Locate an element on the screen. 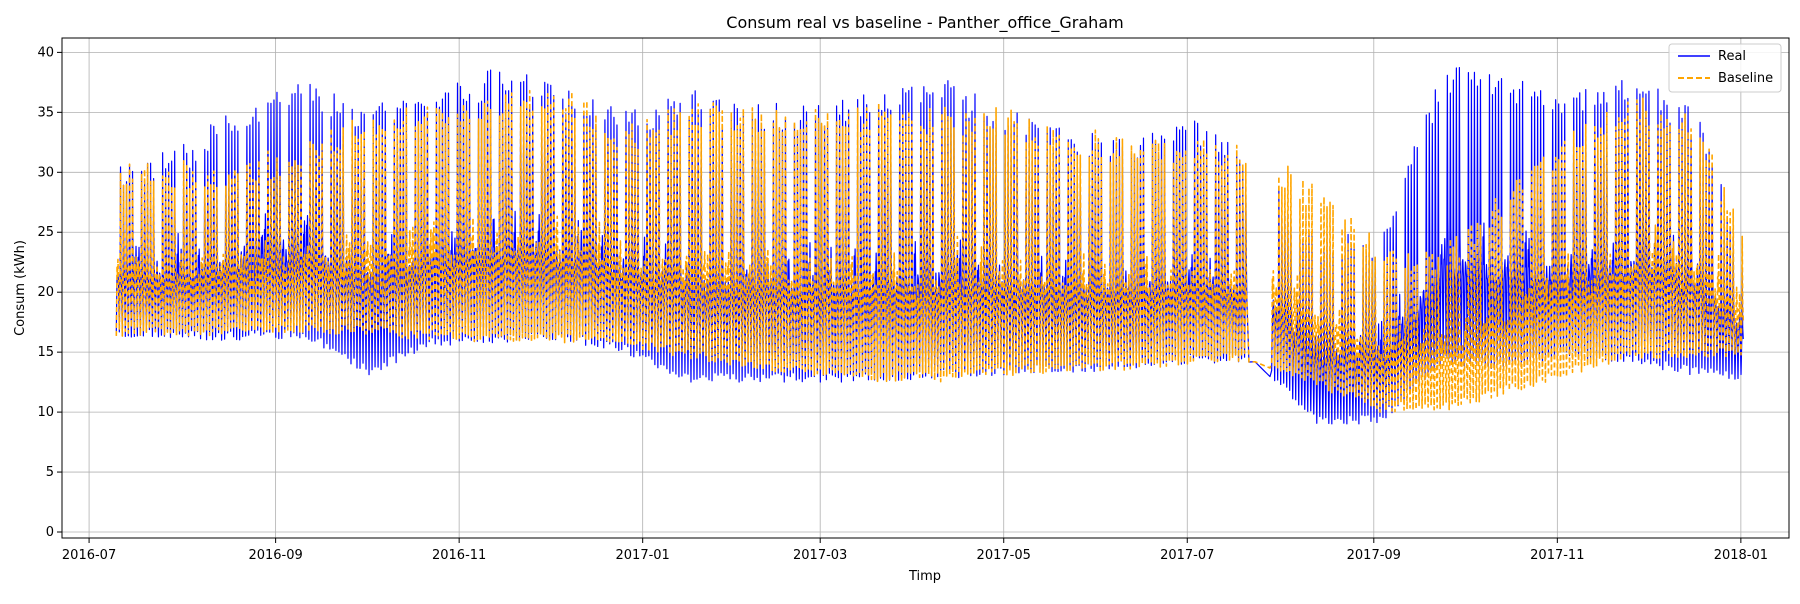 This screenshot has width=1800, height=604. x-tick-label: 2017-05 is located at coordinates (1004, 555).